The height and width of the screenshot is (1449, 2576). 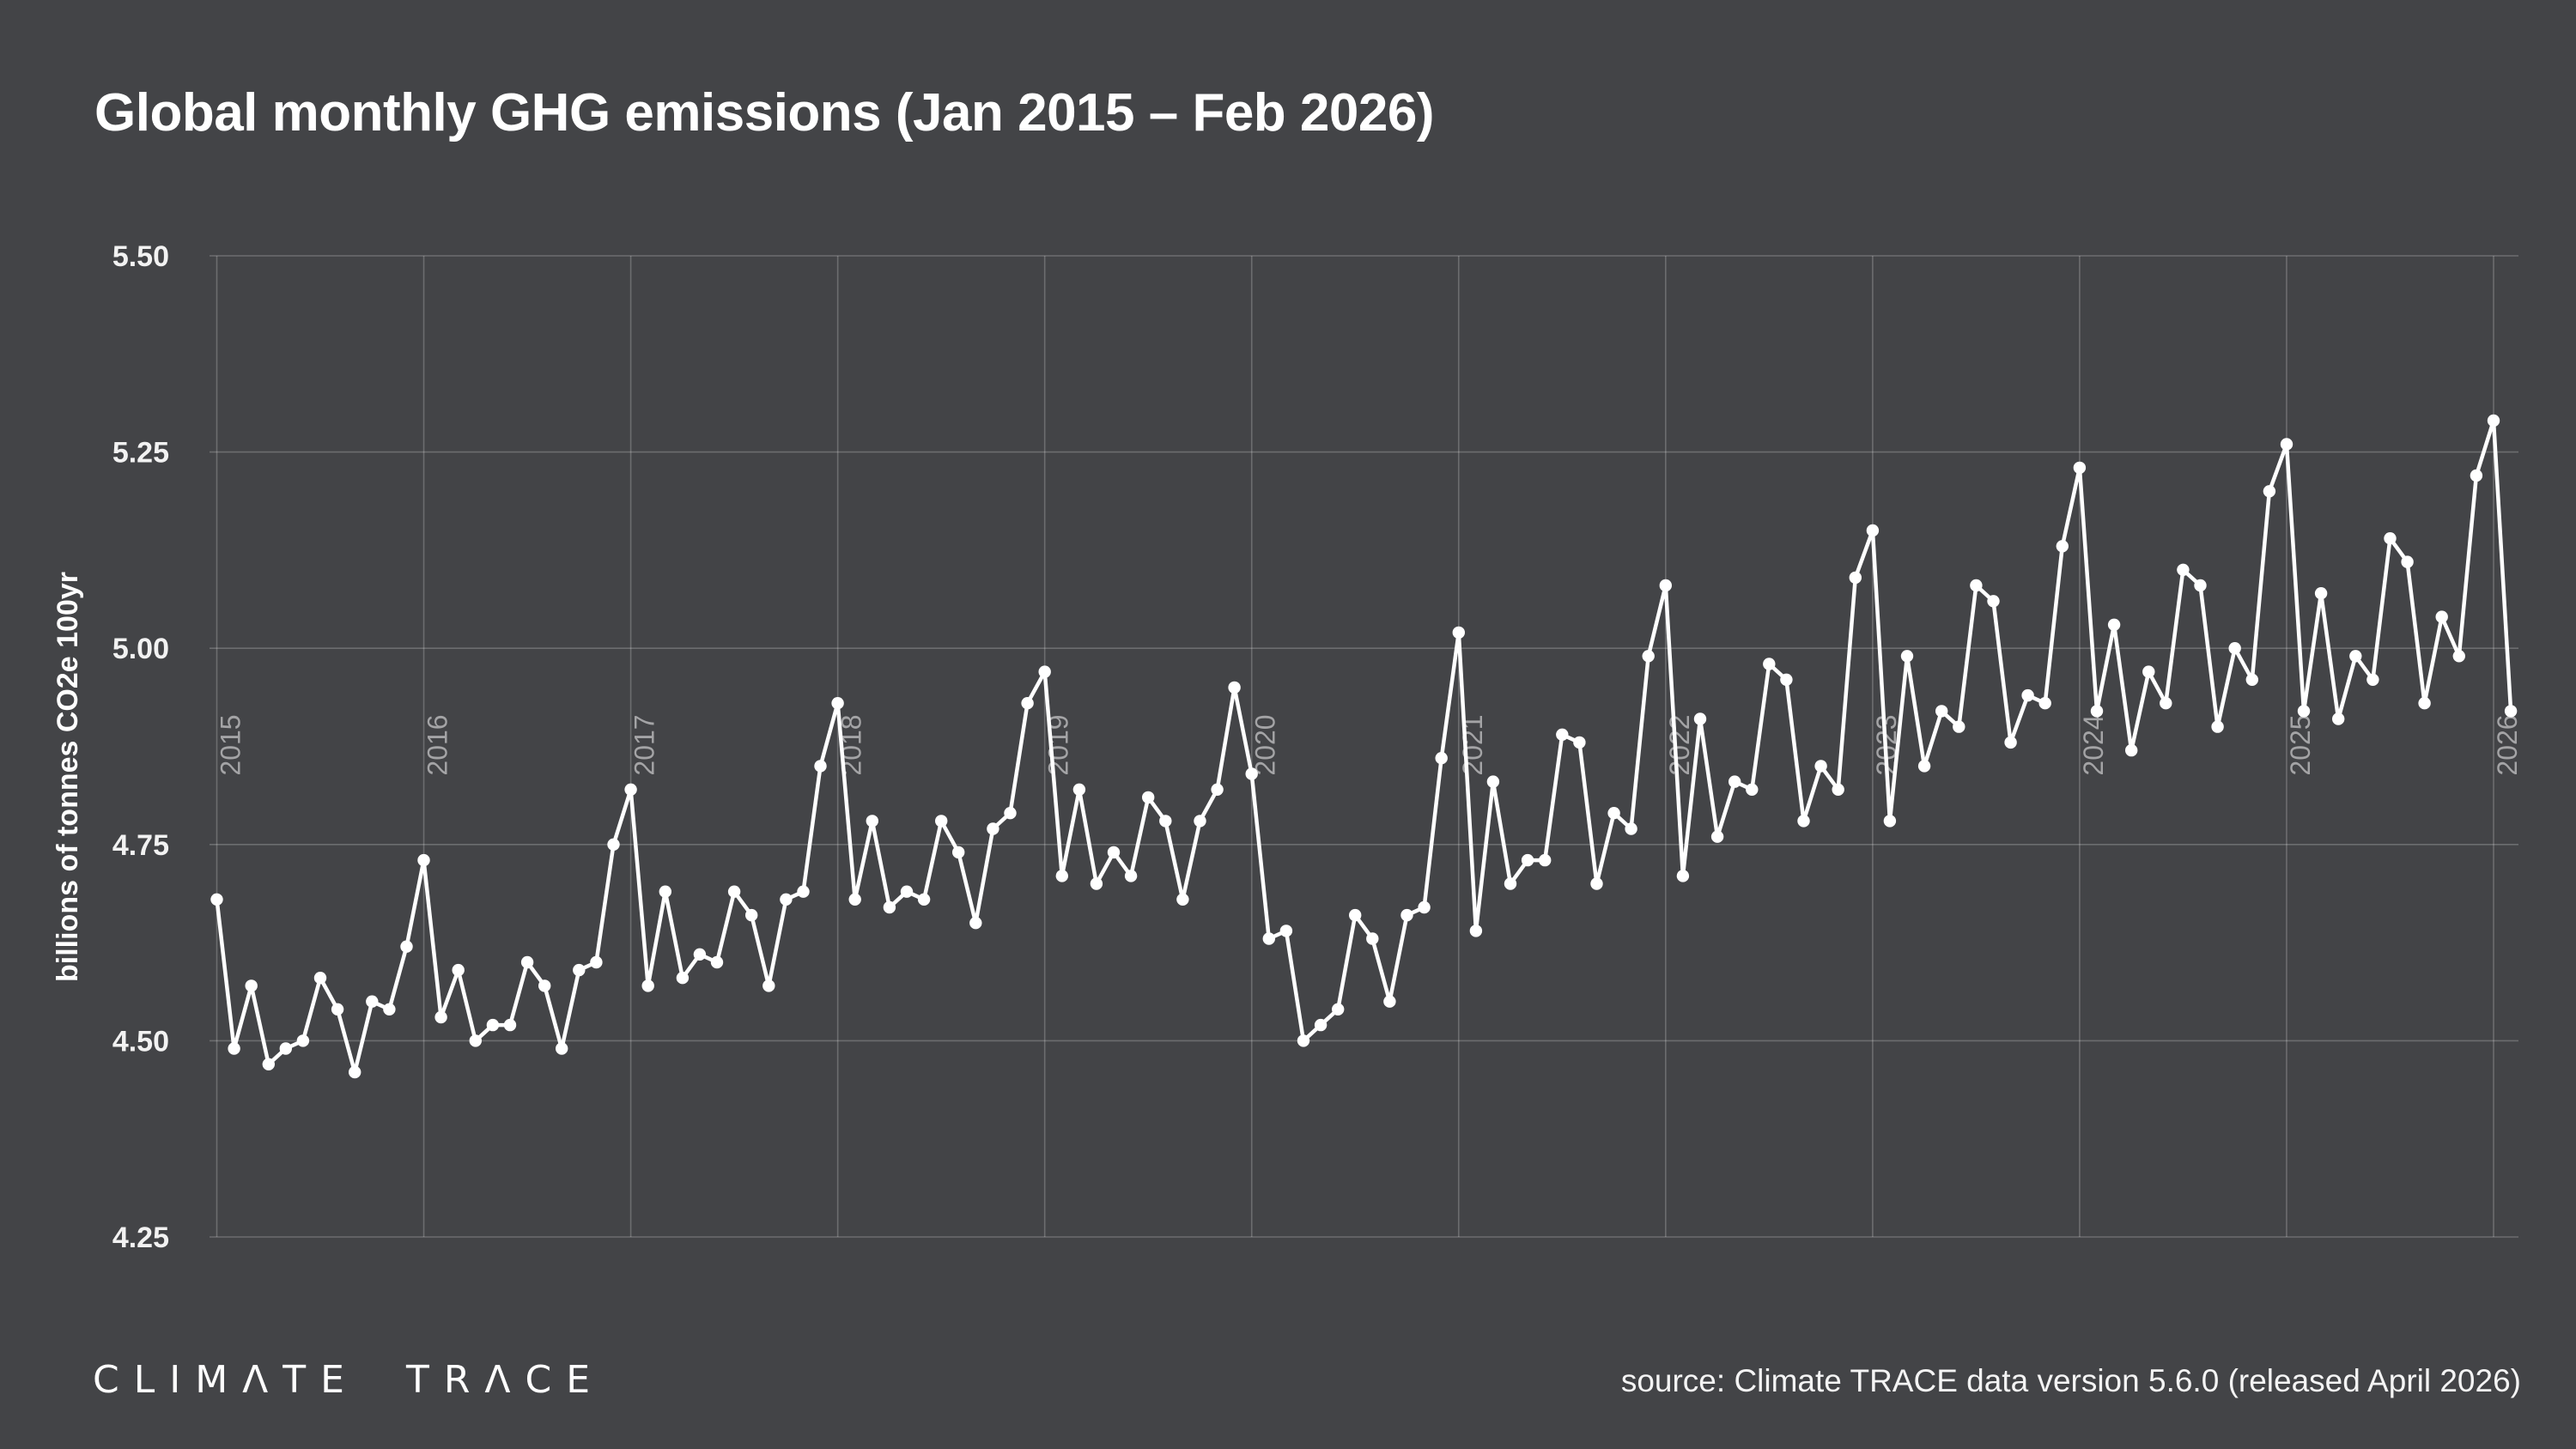 What do you see at coordinates (140, 649) in the screenshot?
I see `y-tick-label: 5.00` at bounding box center [140, 649].